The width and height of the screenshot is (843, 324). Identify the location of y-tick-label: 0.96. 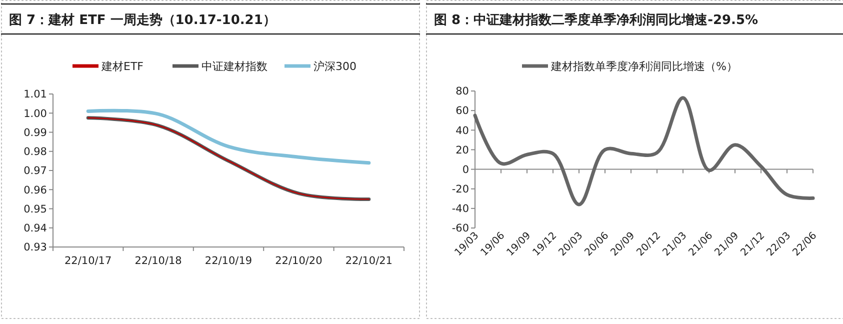
(36, 190).